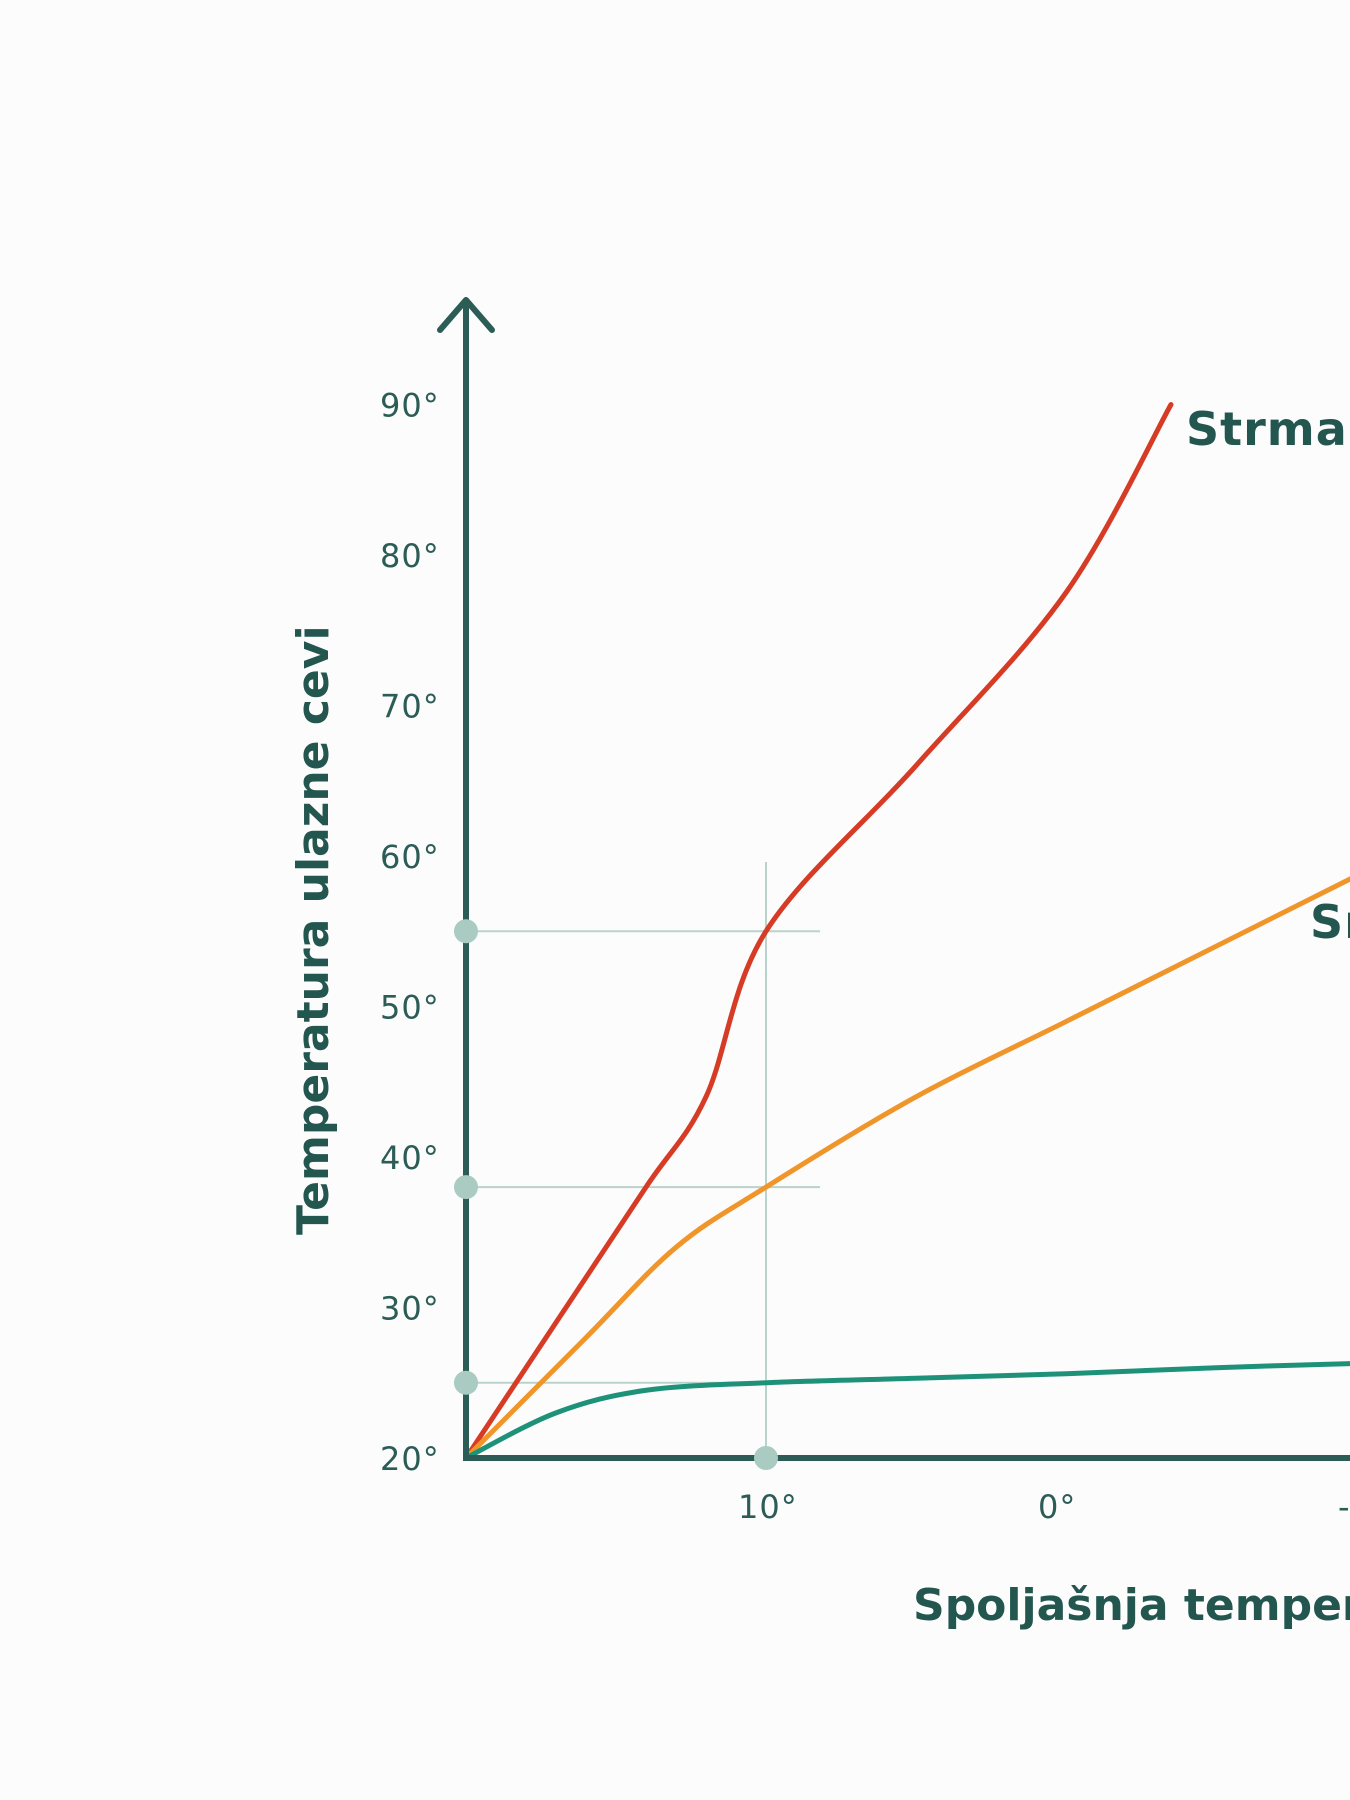 The image size is (1350, 1800). I want to click on x-tick-label: 0°, so click(1057, 1507).